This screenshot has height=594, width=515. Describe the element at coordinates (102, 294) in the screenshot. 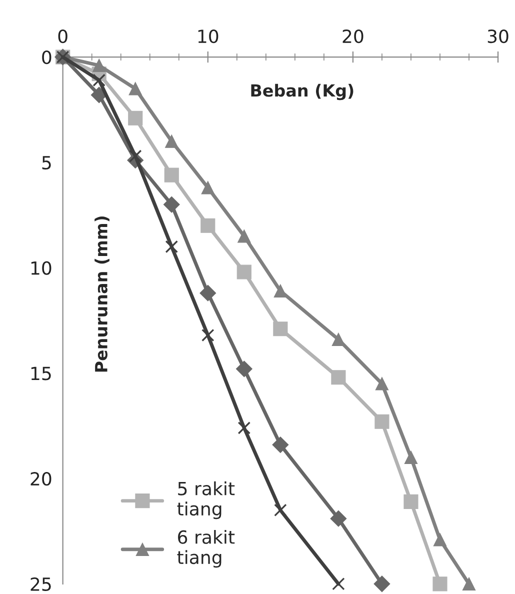

I see `y-axis-title: Penurunan (mm)` at that location.